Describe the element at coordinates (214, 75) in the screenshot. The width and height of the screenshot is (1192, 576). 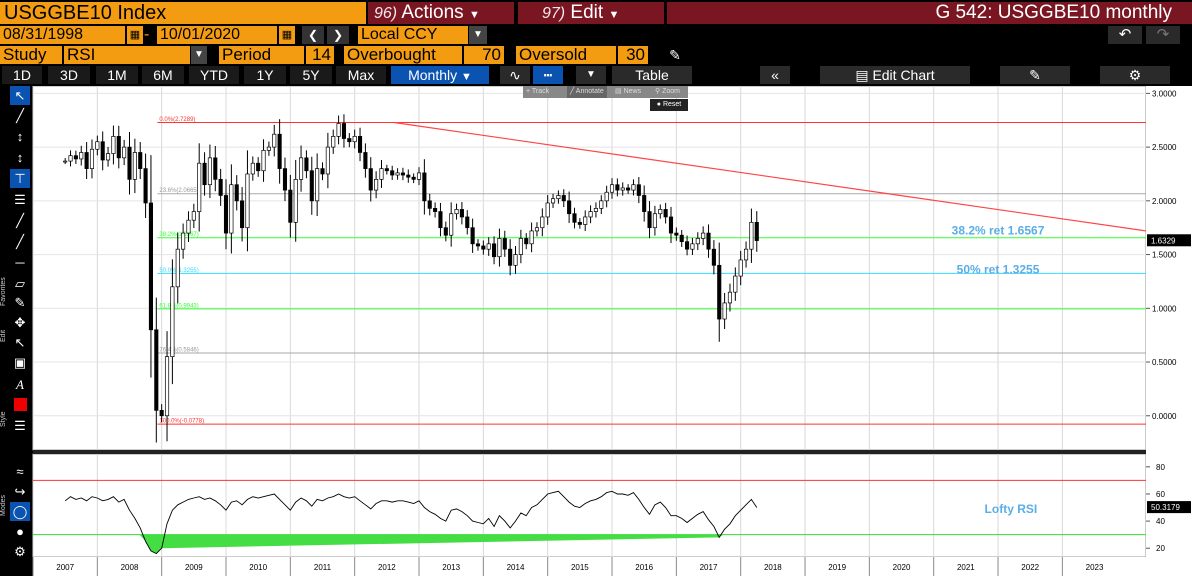
I see `range-ytd-button: YTD` at that location.